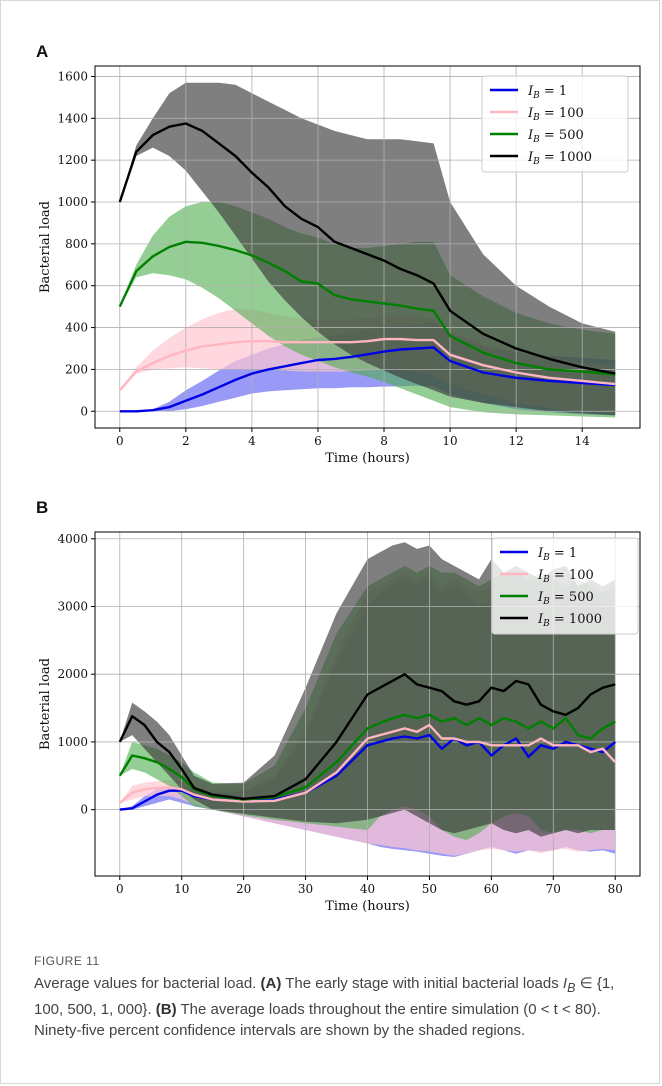 This screenshot has width=662, height=1086. Describe the element at coordinates (553, 889) in the screenshot. I see `x-tick-label: 70` at that location.